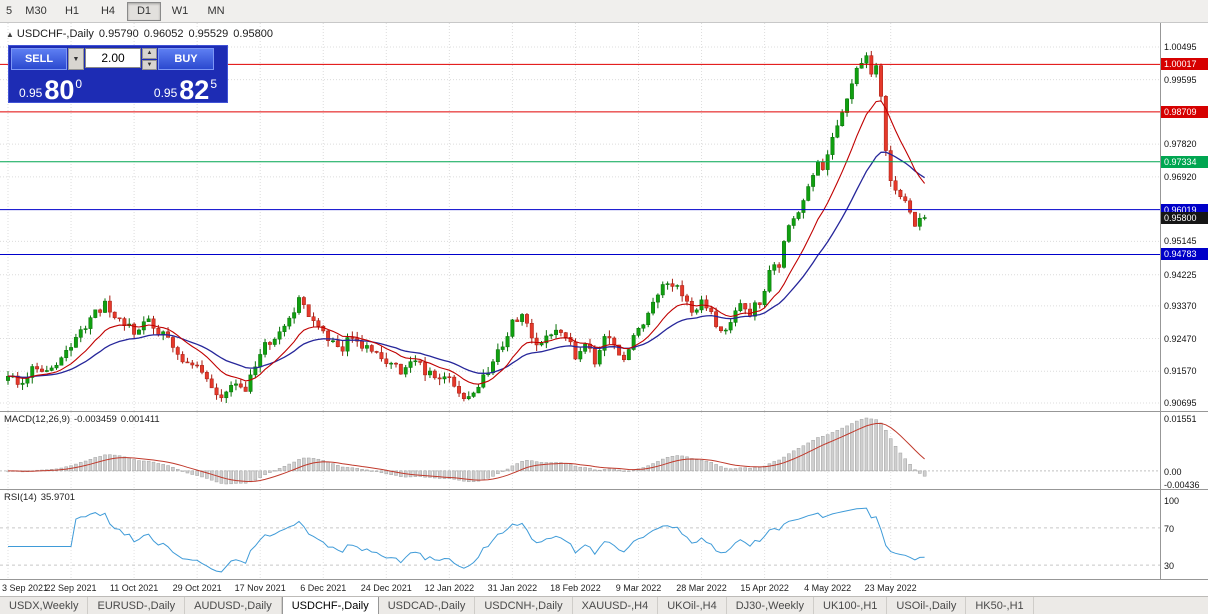 The image size is (1208, 614). I want to click on date-label: 24 Dec 2021, so click(386, 588).